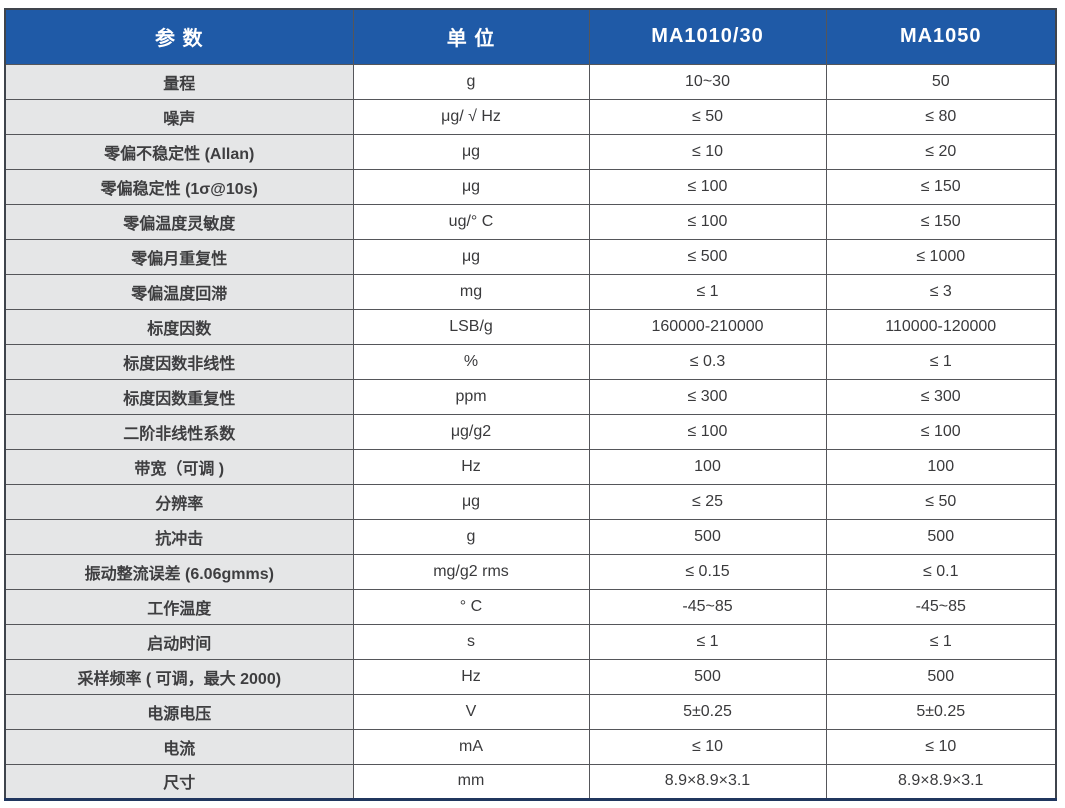 Image resolution: width=1065 pixels, height=808 pixels. Describe the element at coordinates (179, 291) in the screenshot. I see `param-cell: 零偏温度回滞` at that location.